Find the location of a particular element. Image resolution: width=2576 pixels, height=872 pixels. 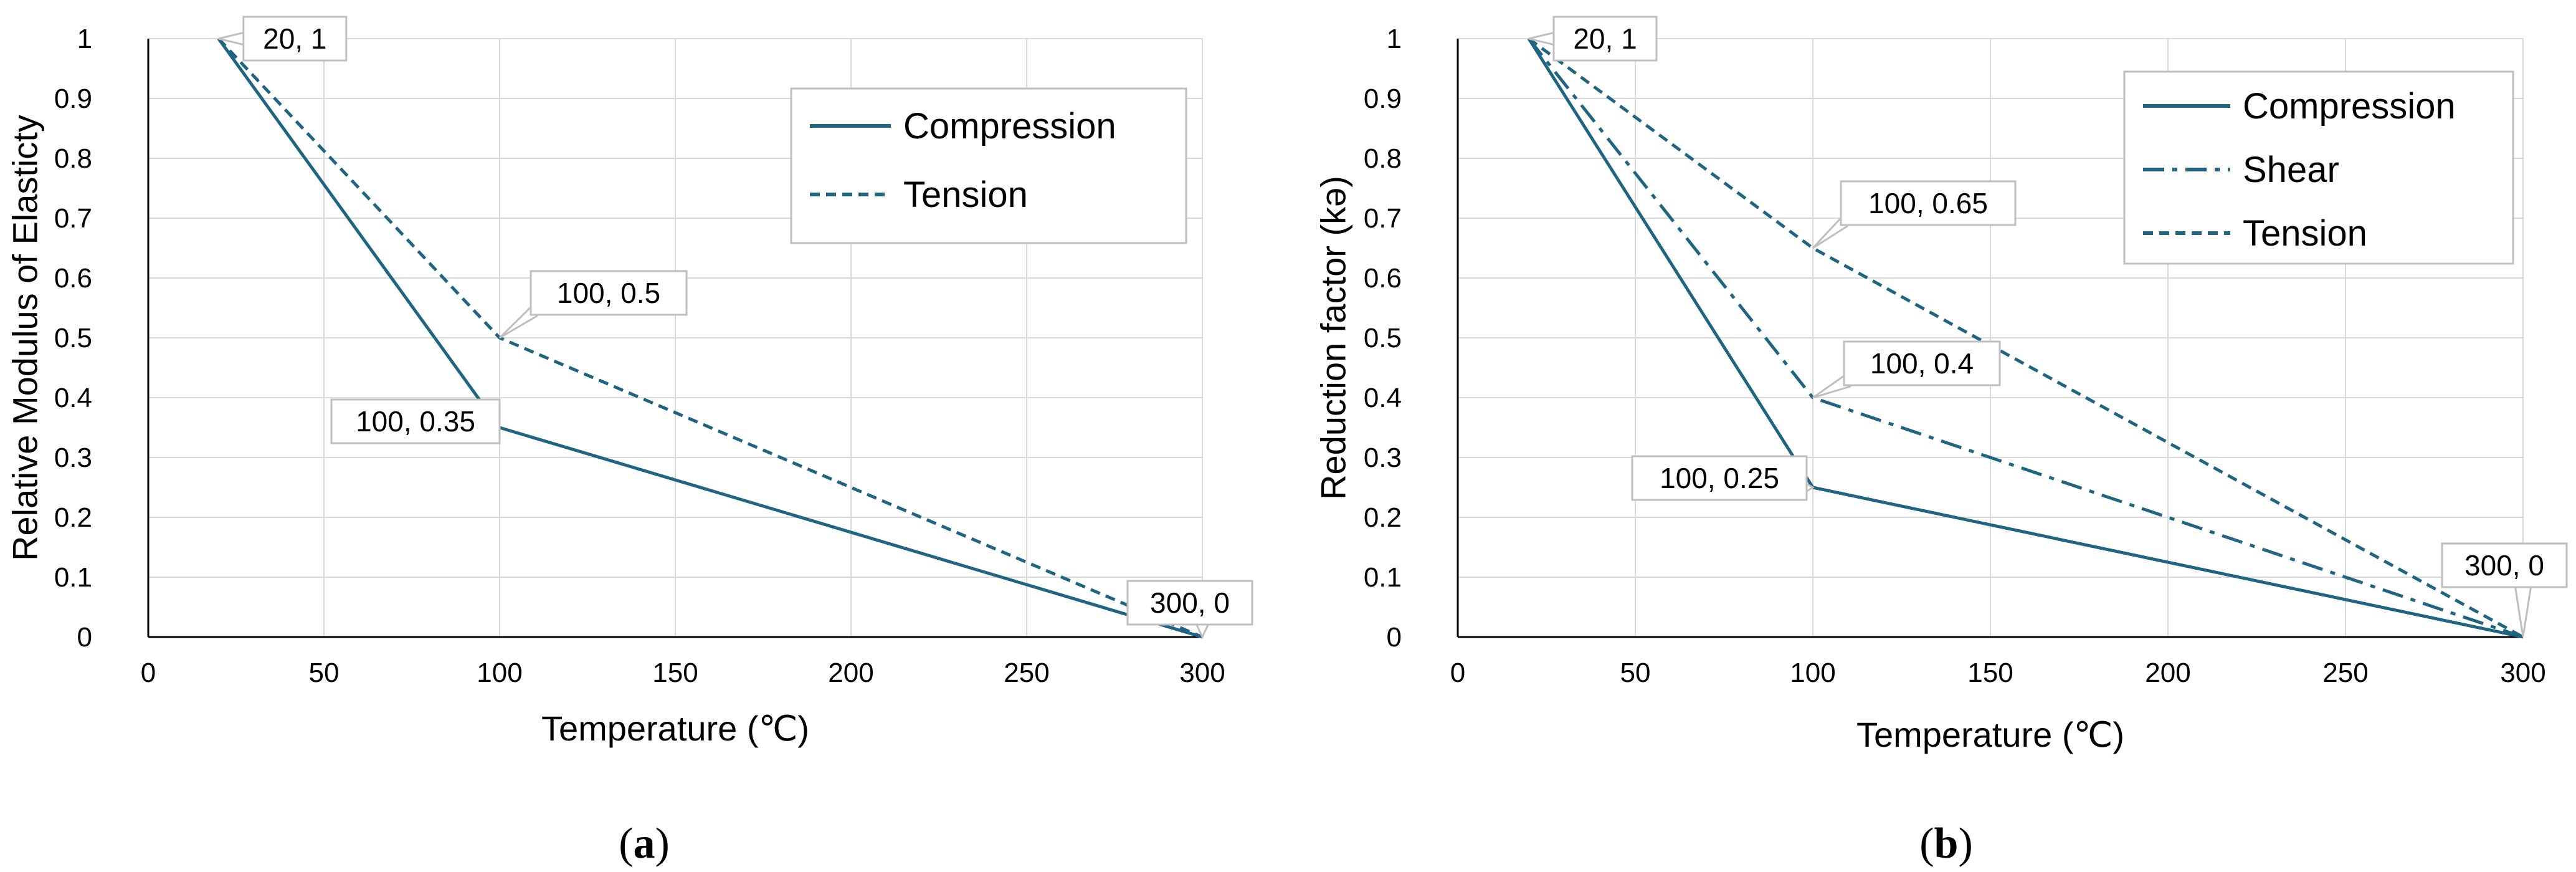

callout-label: 100, 0.65 is located at coordinates (1928, 203).